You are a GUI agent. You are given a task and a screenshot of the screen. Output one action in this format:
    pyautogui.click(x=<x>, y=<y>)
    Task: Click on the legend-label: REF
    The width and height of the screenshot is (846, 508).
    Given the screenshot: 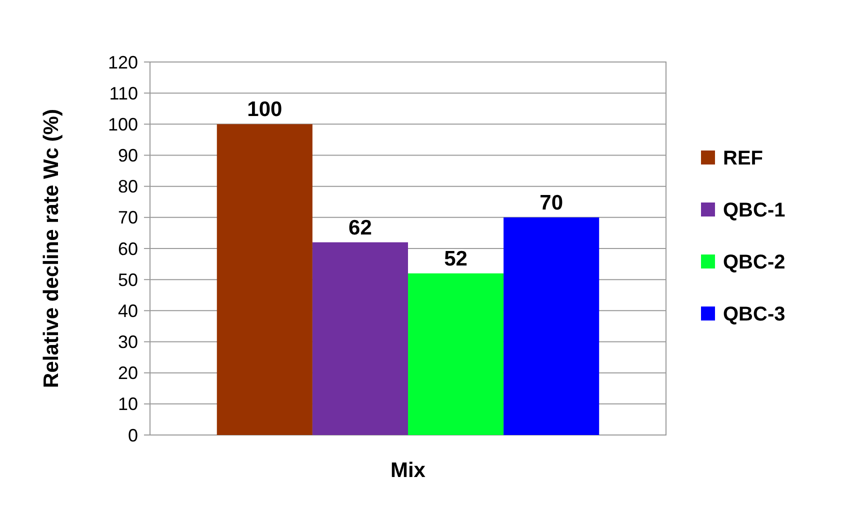 What is the action you would take?
    pyautogui.click(x=743, y=159)
    